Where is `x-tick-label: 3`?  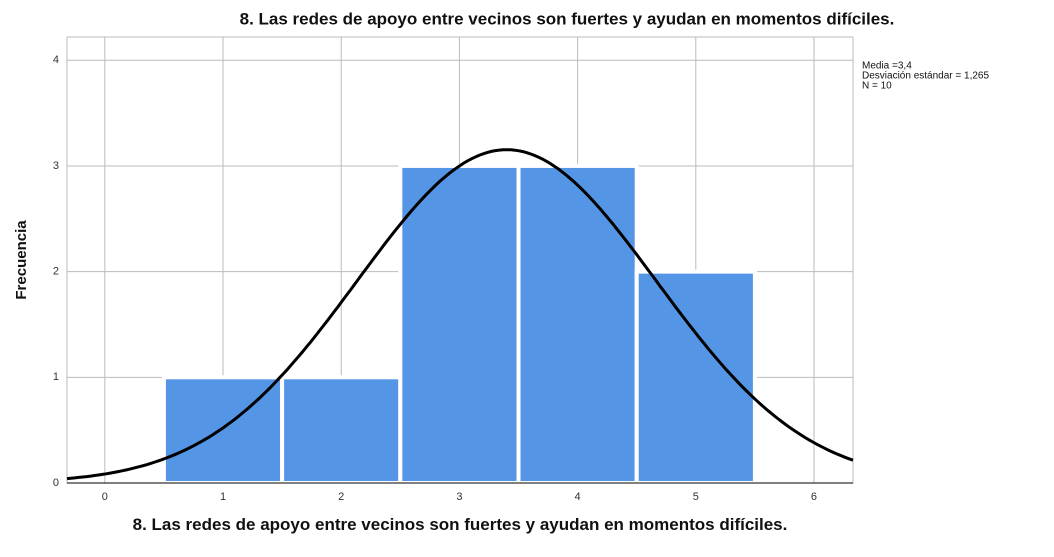 x-tick-label: 3 is located at coordinates (459, 497).